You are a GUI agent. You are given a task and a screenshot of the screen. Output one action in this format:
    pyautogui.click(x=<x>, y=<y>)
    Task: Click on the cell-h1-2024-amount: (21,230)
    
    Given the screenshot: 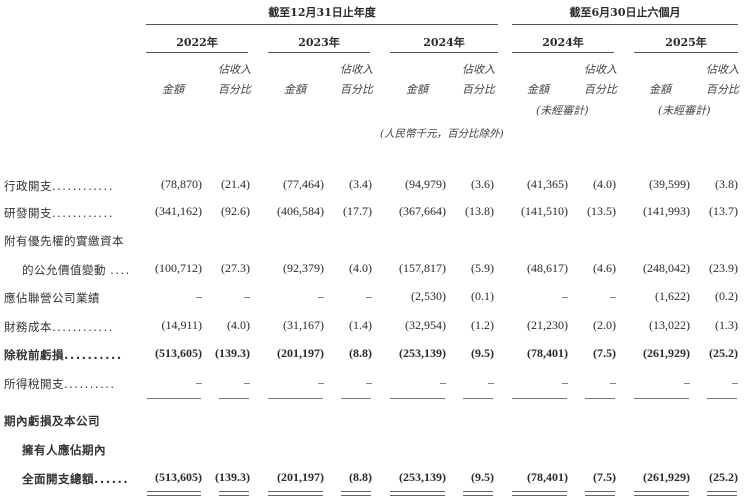 What is the action you would take?
    pyautogui.click(x=547, y=325)
    